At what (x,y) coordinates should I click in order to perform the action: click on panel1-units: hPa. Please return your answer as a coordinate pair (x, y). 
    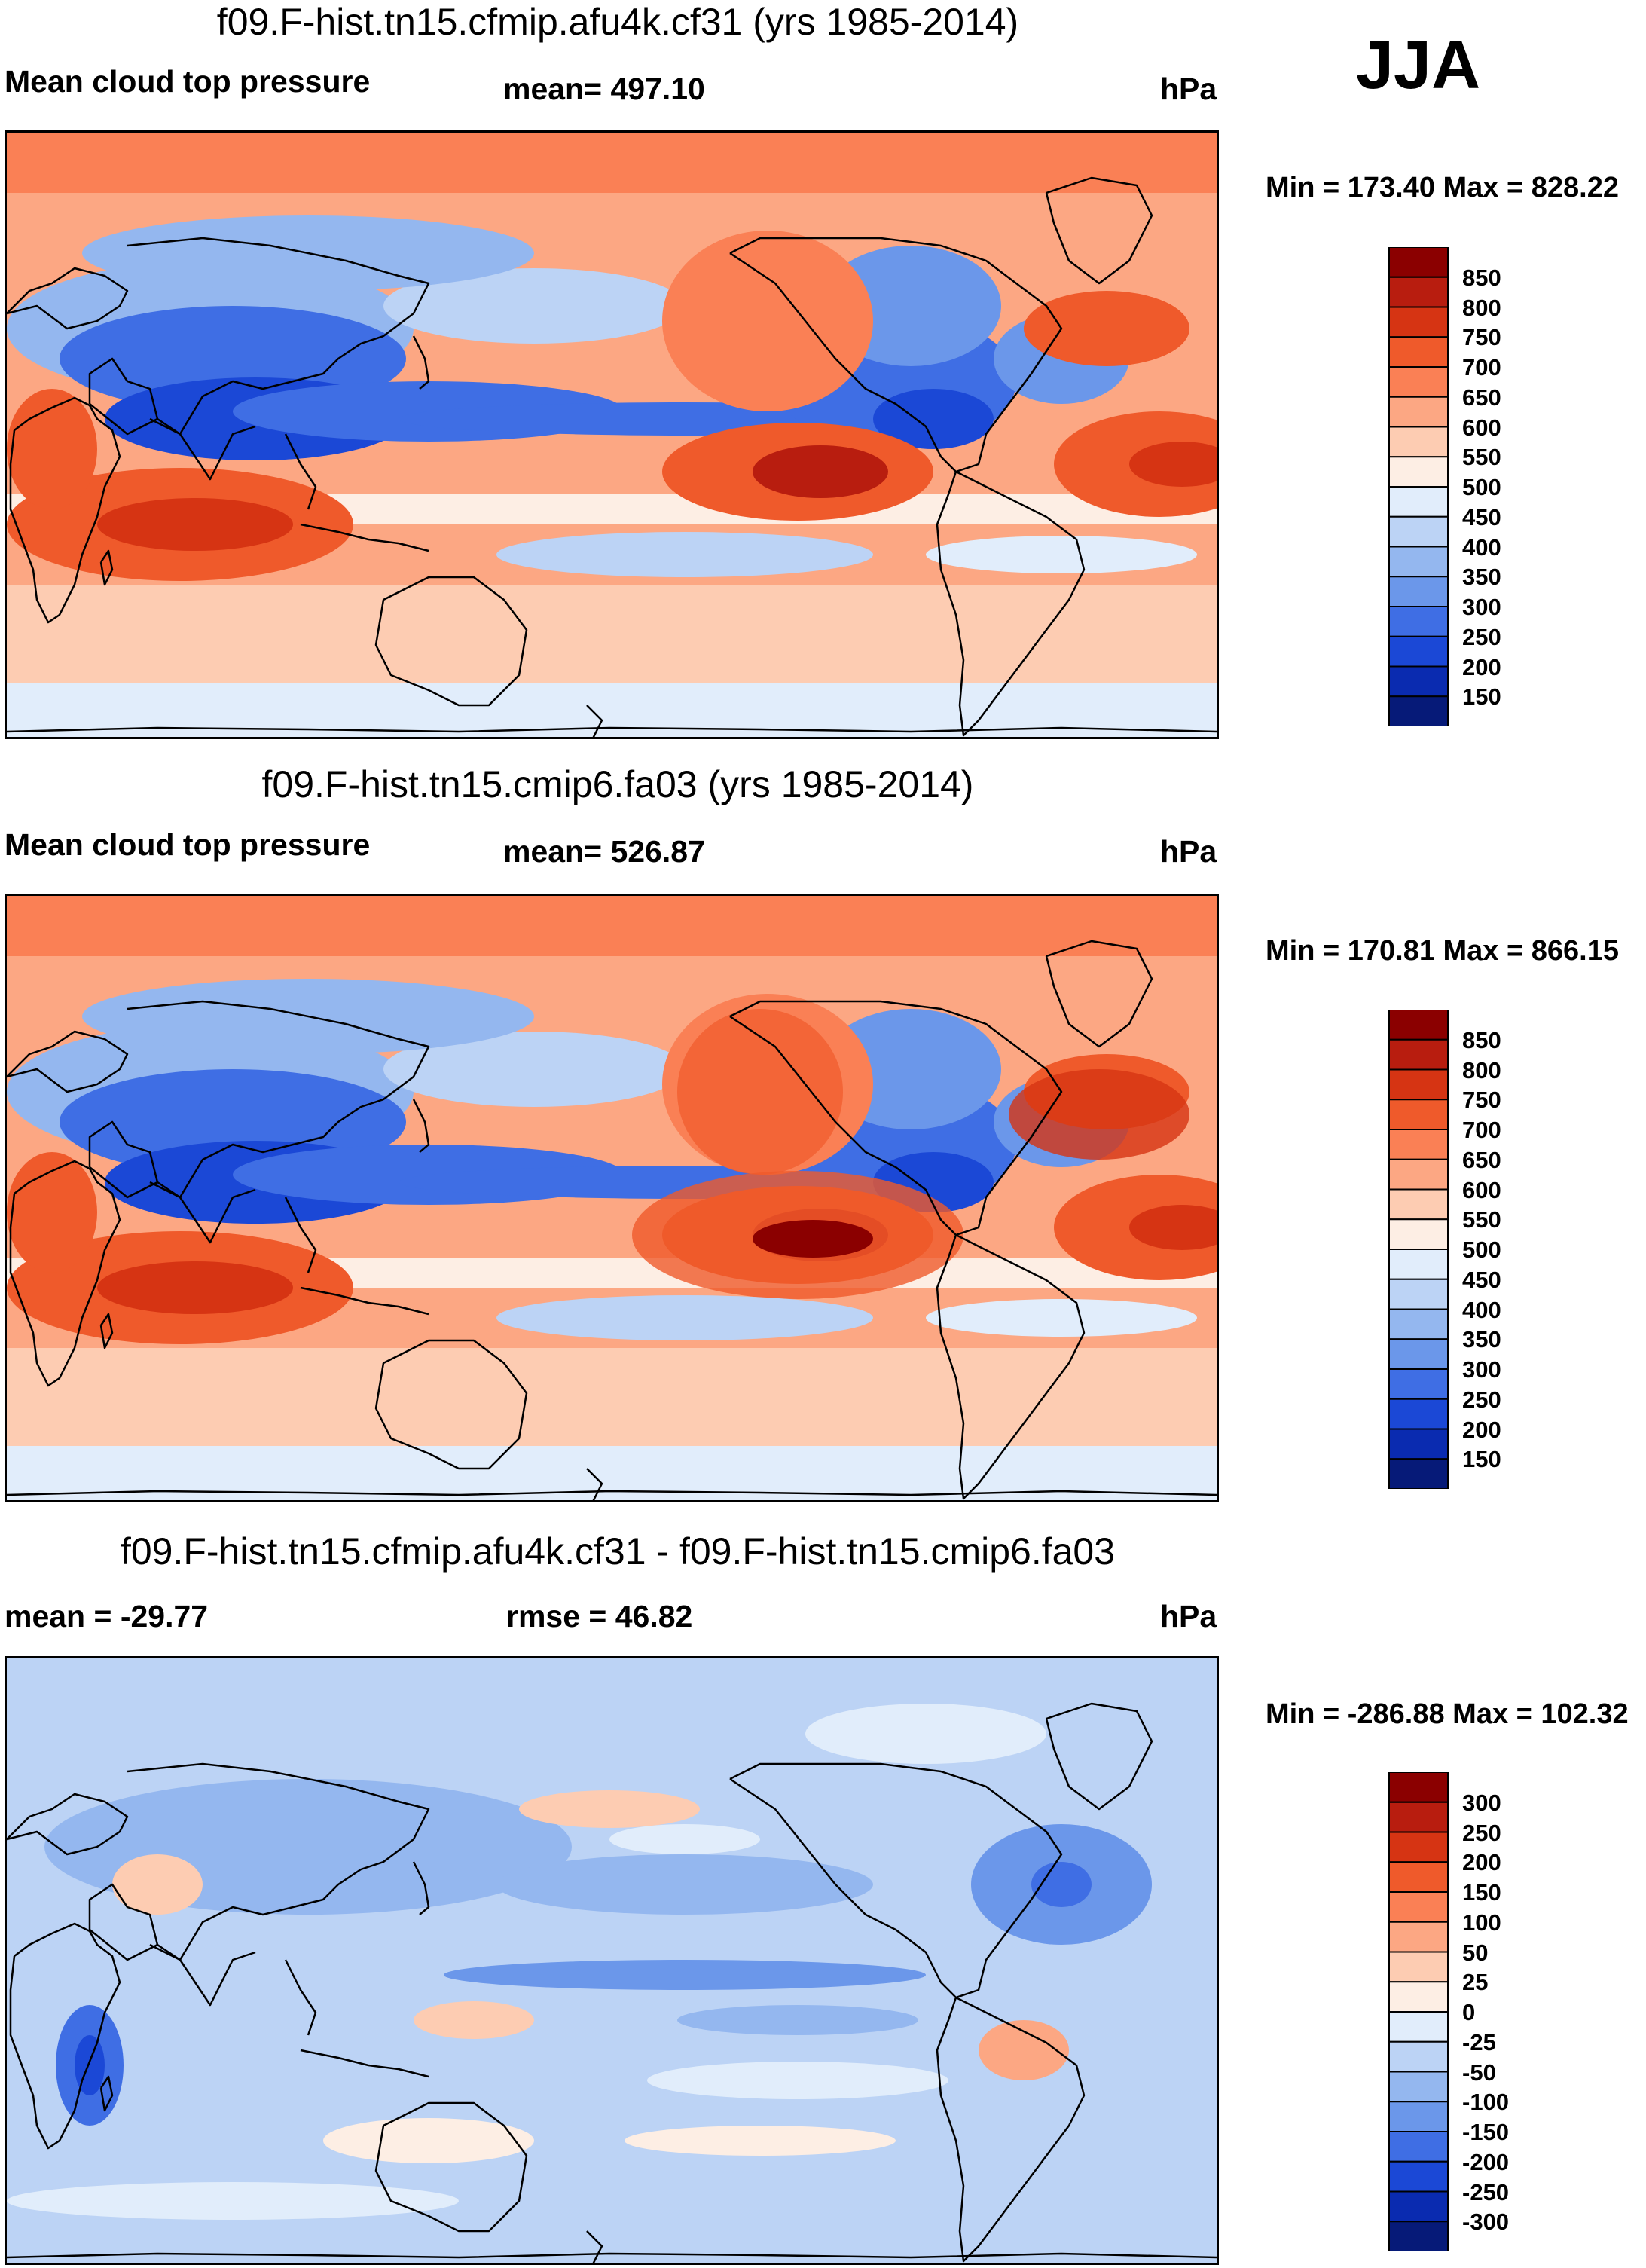
    Looking at the image, I should click on (1188, 89).